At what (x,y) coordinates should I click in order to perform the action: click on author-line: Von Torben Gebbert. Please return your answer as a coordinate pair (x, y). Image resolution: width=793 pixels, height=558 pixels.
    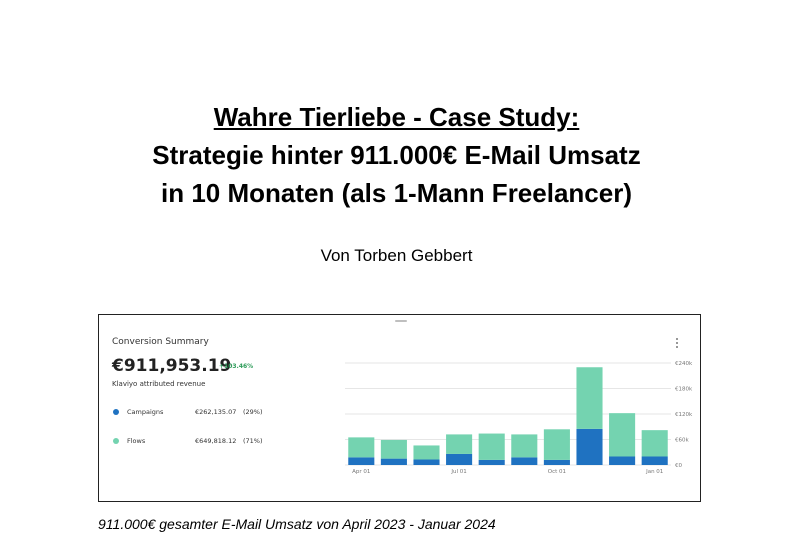
    Looking at the image, I should click on (396, 255).